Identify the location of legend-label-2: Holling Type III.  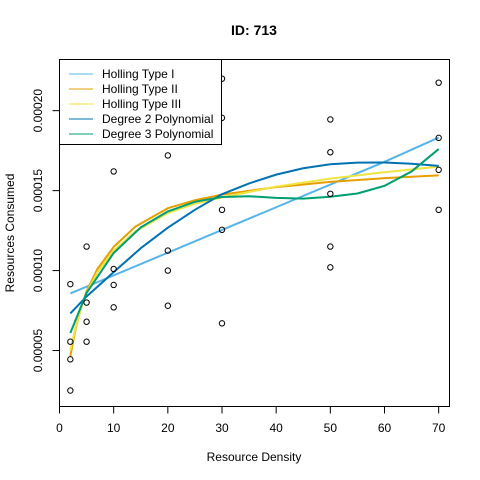
(141, 104).